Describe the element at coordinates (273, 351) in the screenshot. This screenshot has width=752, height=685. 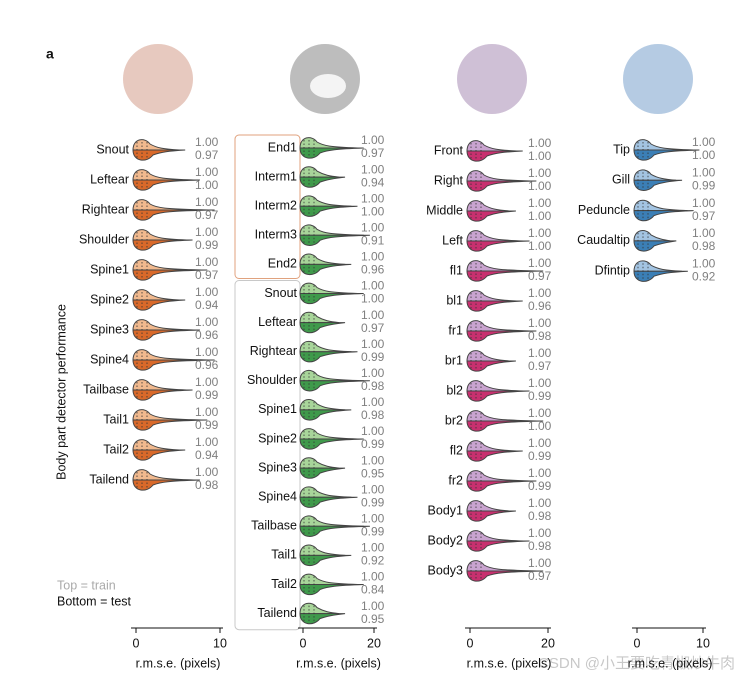
I see `category-label: Rightear` at that location.